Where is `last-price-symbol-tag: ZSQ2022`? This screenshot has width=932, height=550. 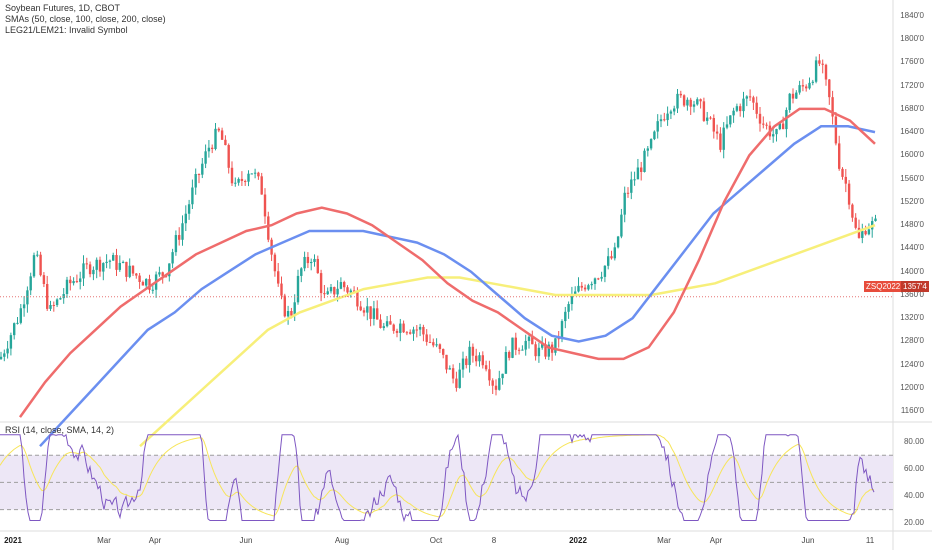
last-price-symbol-tag: ZSQ2022 is located at coordinates (883, 286).